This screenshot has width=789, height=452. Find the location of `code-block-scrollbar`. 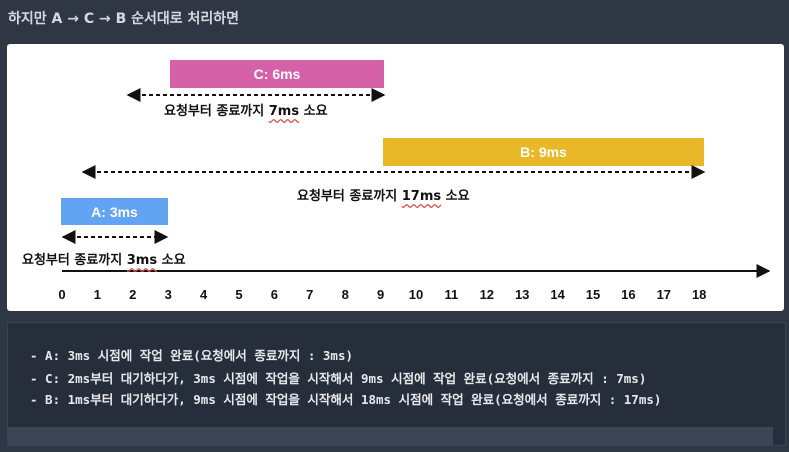

code-block-scrollbar is located at coordinates (390, 436).